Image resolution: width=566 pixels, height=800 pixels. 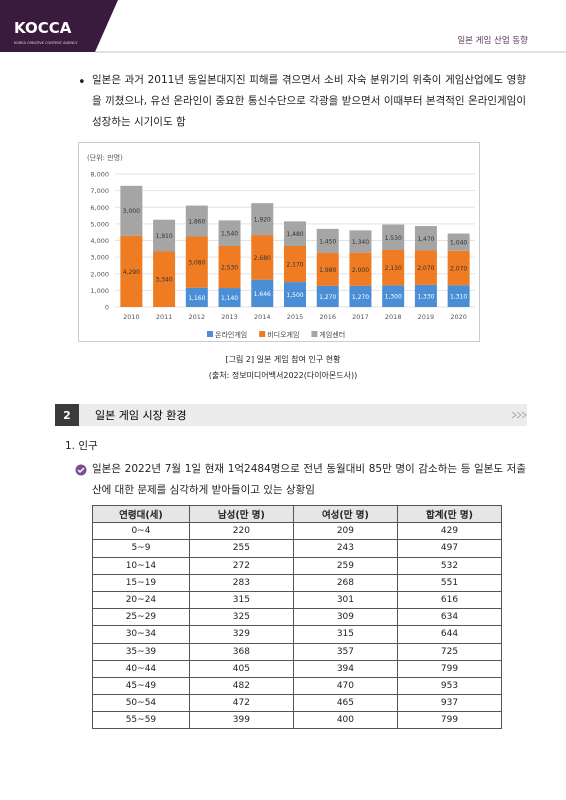 I want to click on value-label: 1,300, so click(x=393, y=297).